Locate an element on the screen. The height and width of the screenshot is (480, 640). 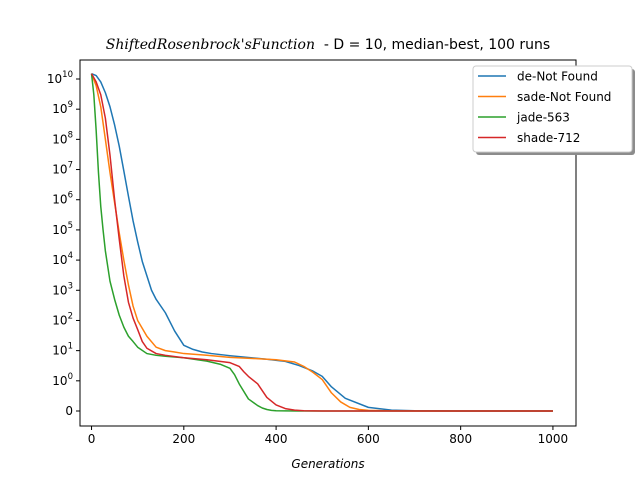
legend-box is located at coordinates (552, 109).